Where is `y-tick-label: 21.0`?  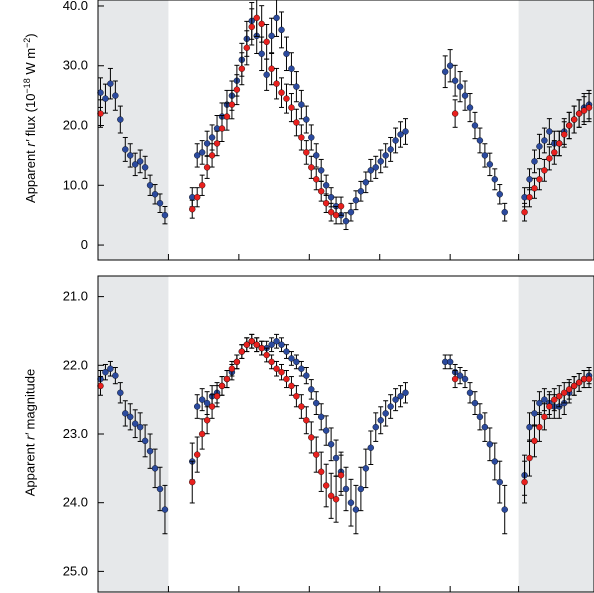 y-tick-label: 21.0 is located at coordinates (75, 296).